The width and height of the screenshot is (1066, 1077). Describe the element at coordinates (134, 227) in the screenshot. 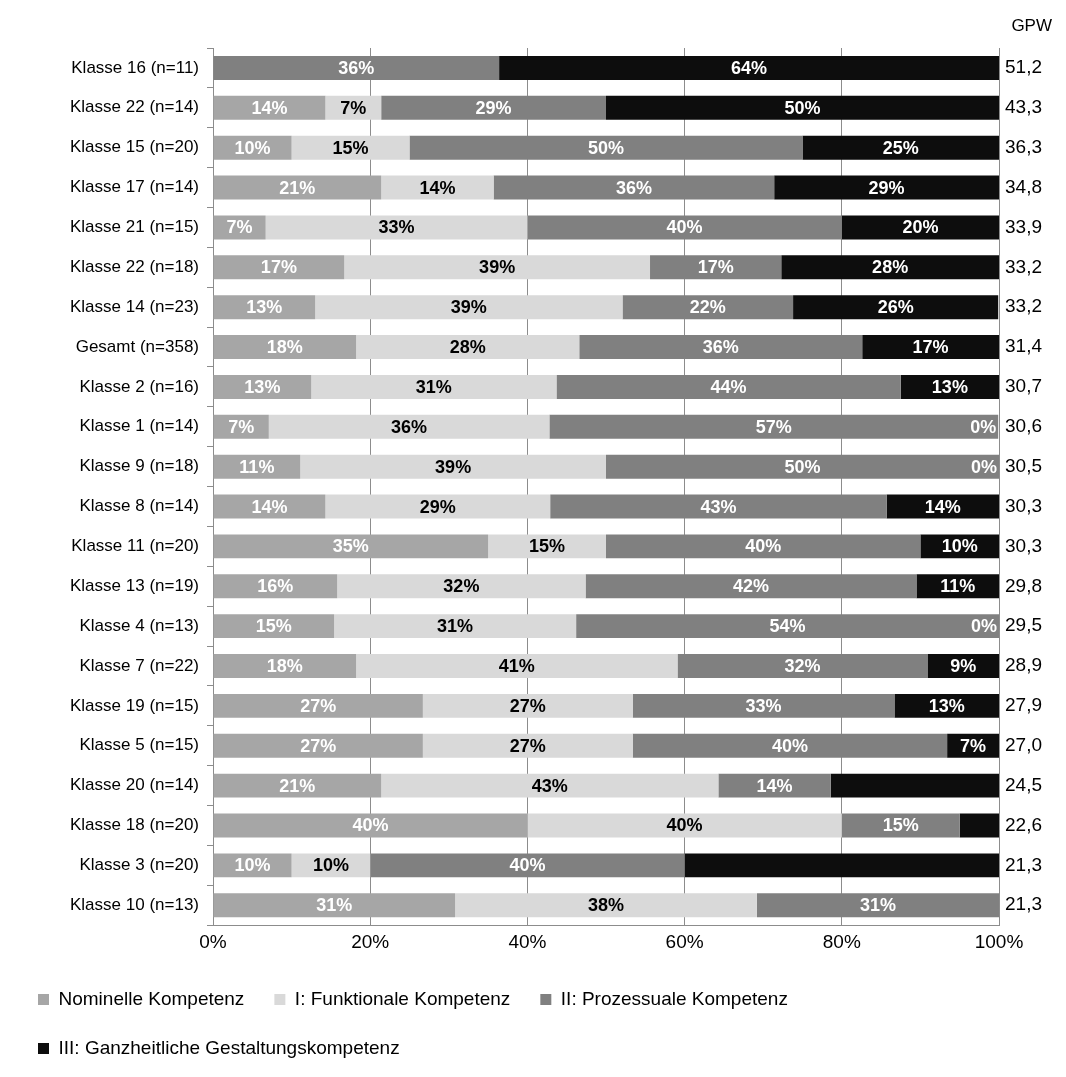

I see `y-tick-label: Klasse 21 (n=15)` at that location.